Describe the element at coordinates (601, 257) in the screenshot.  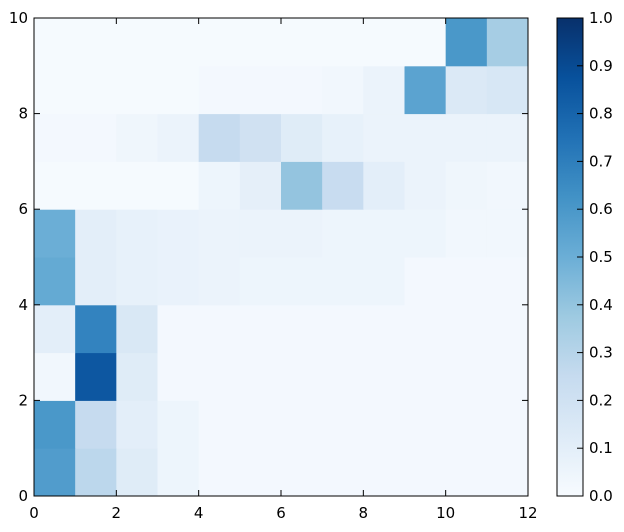
I see `colorbar-tick-label: 0.5` at that location.